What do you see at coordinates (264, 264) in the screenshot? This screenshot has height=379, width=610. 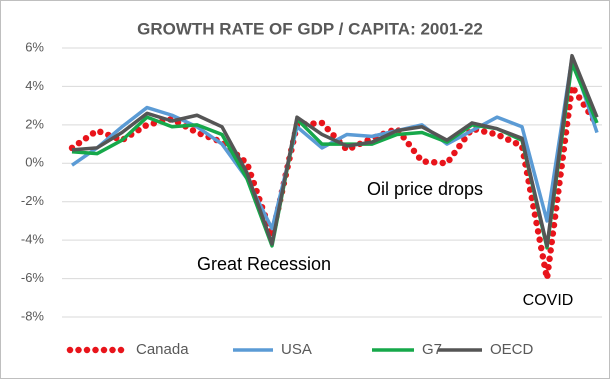 I see `annotation: Great Recession` at bounding box center [264, 264].